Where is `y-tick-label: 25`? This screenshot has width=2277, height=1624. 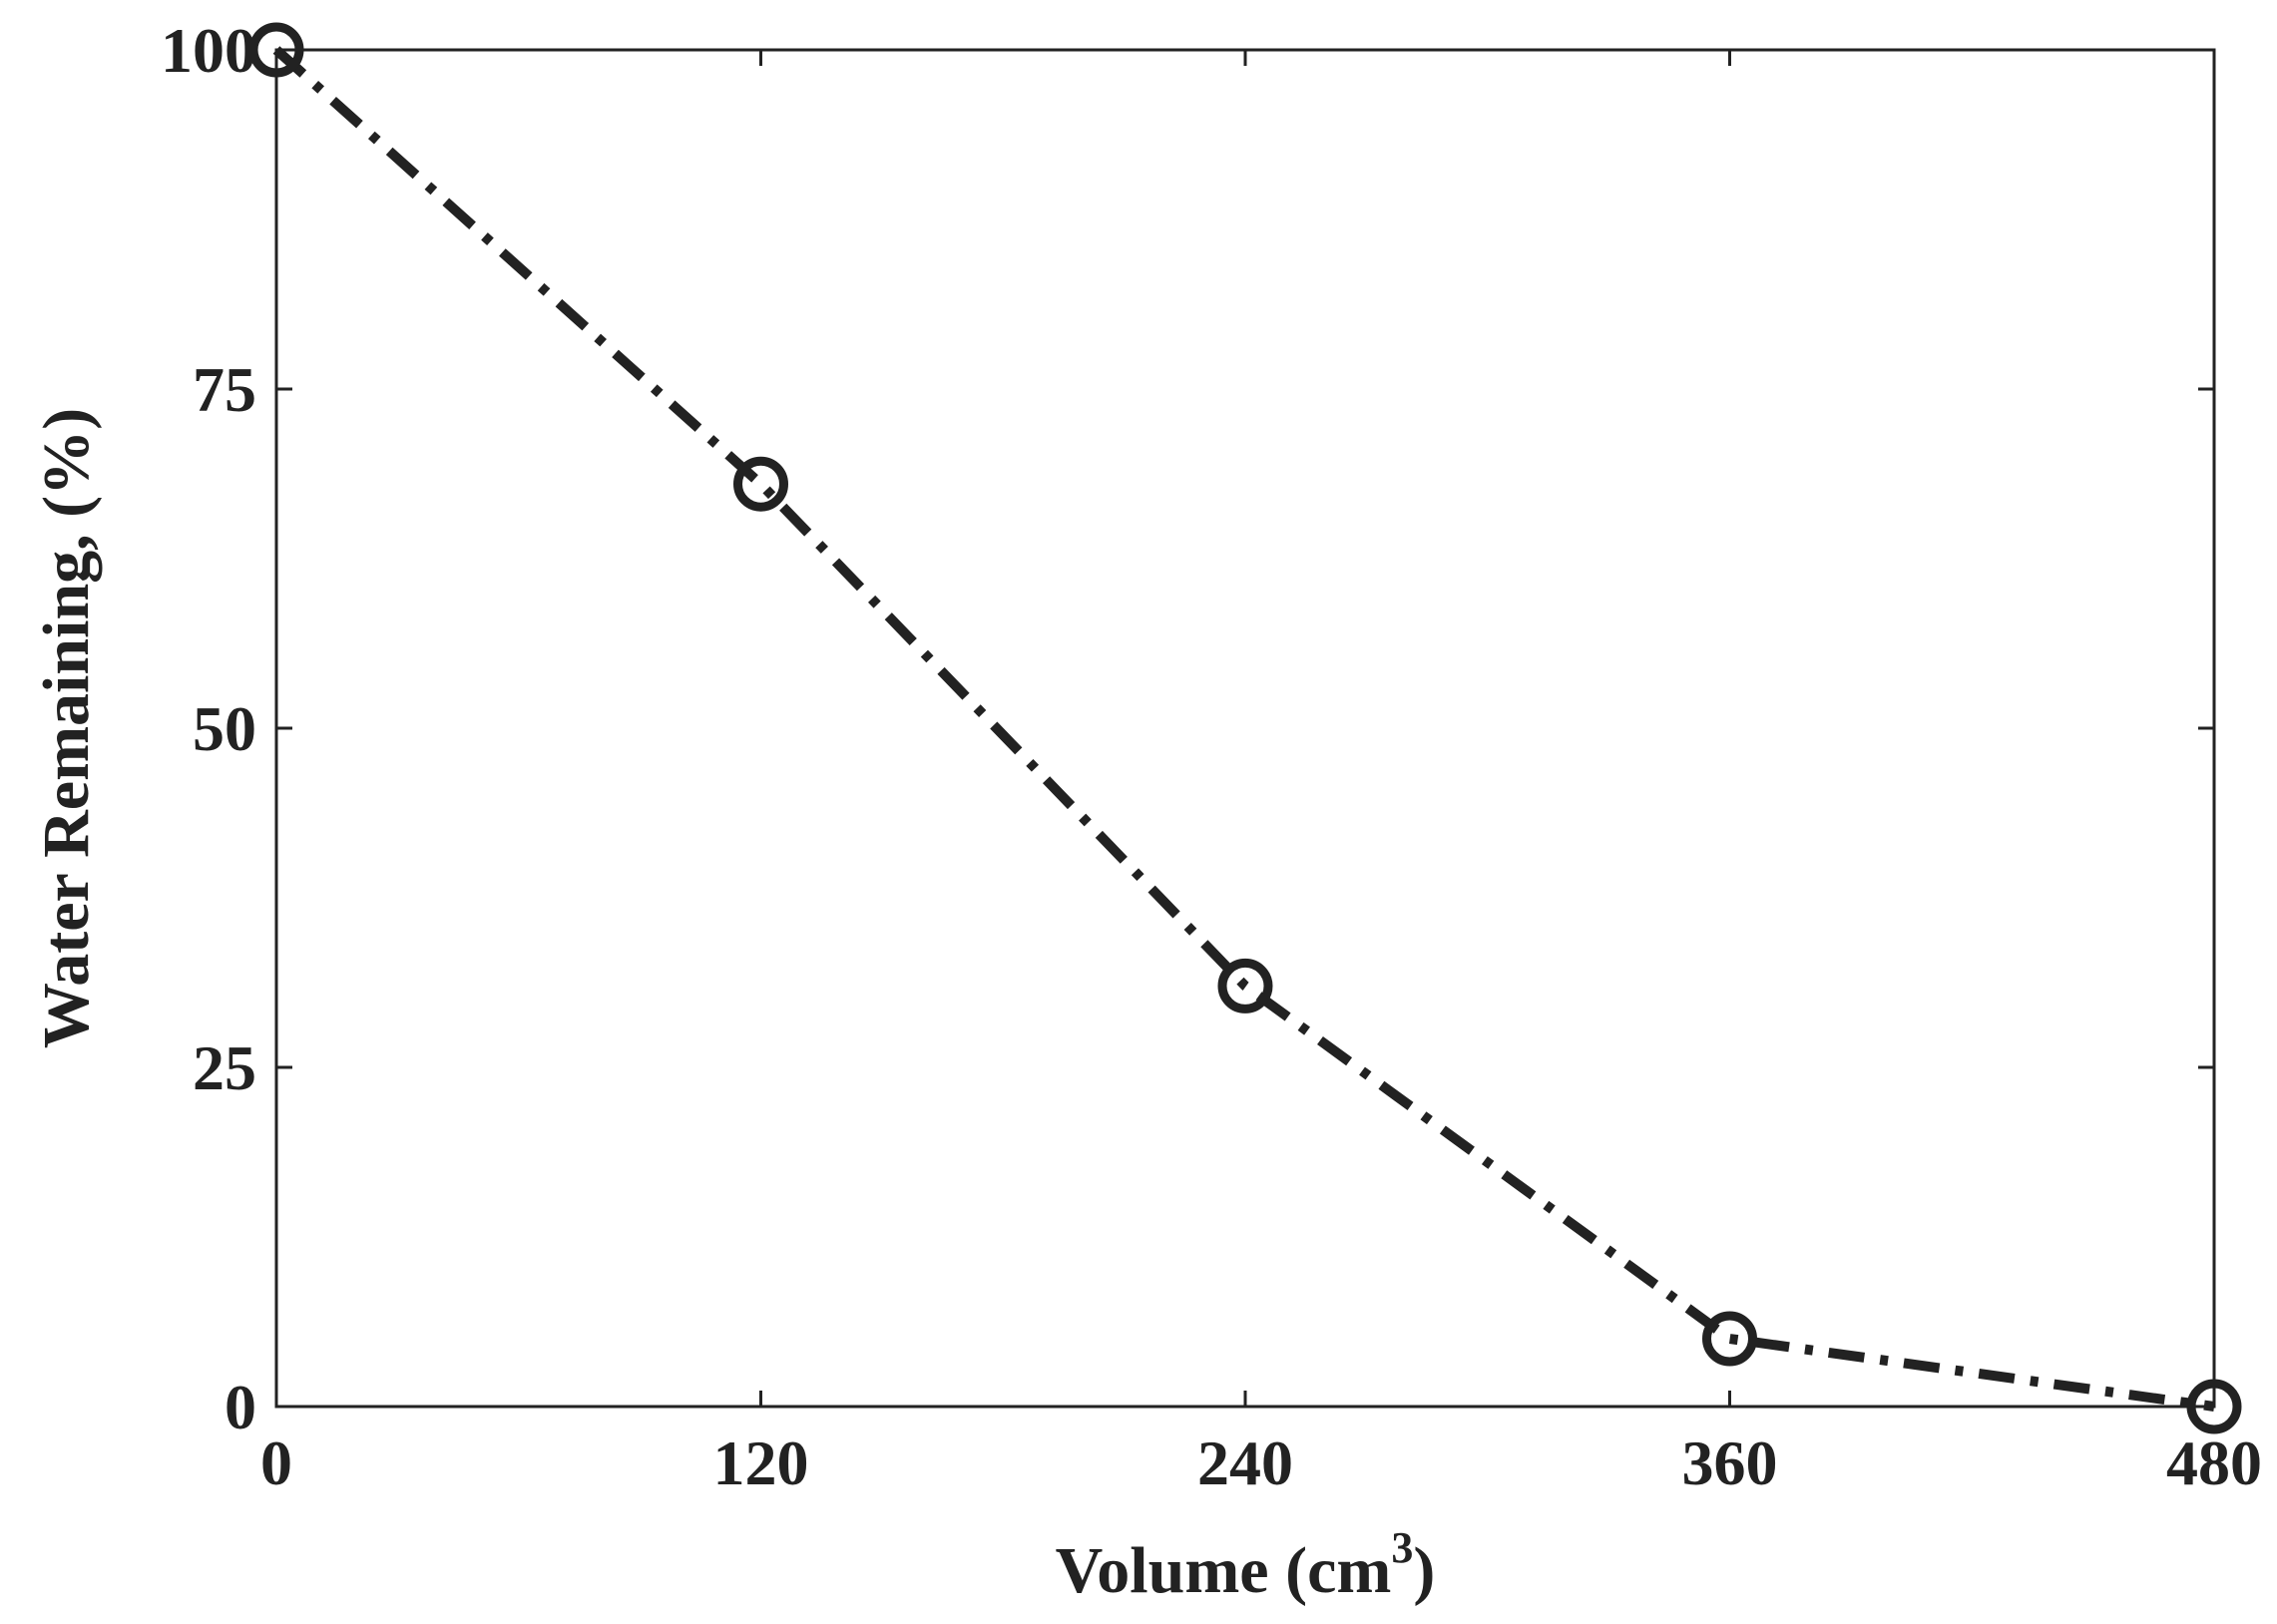 y-tick-label: 25 is located at coordinates (224, 1068).